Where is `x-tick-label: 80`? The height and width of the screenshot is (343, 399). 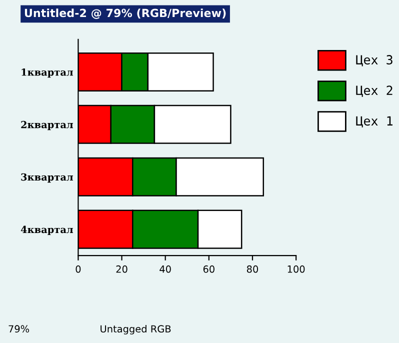
x-tick-label: 80 is located at coordinates (252, 269).